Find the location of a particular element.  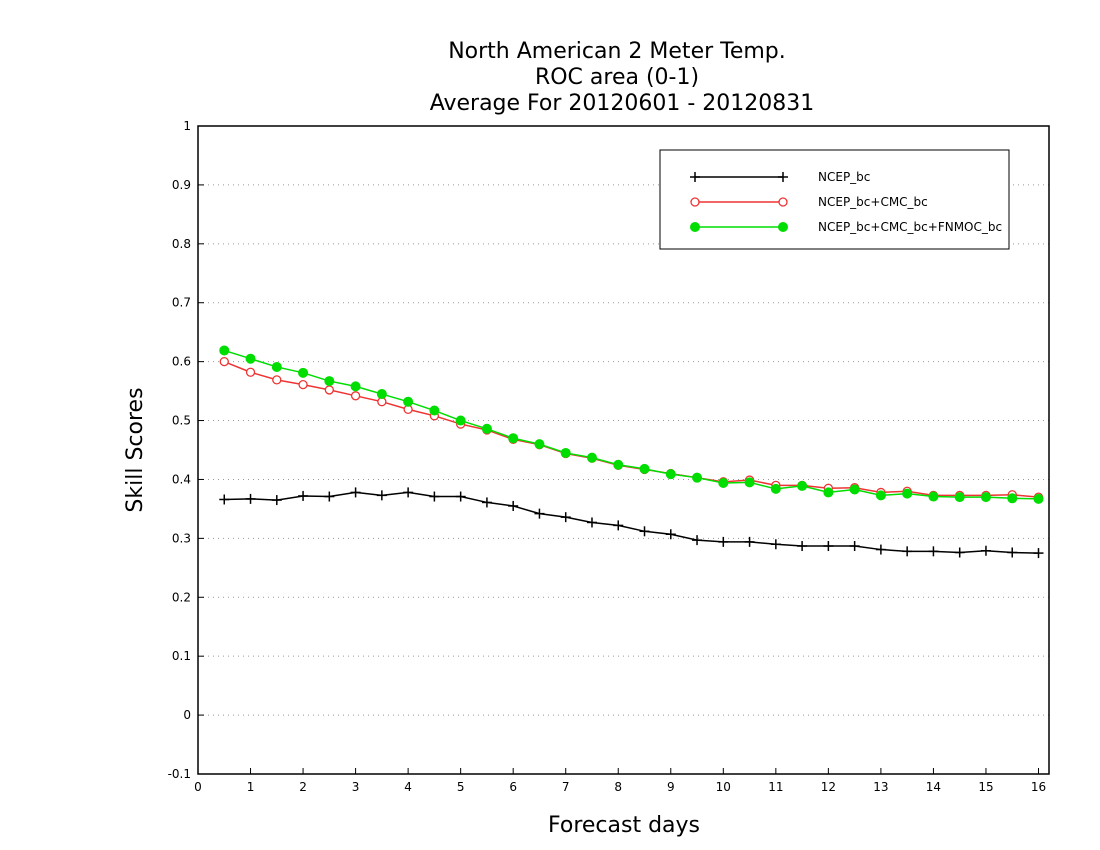

y-axis-label: Skill Scores is located at coordinates (135, 449).